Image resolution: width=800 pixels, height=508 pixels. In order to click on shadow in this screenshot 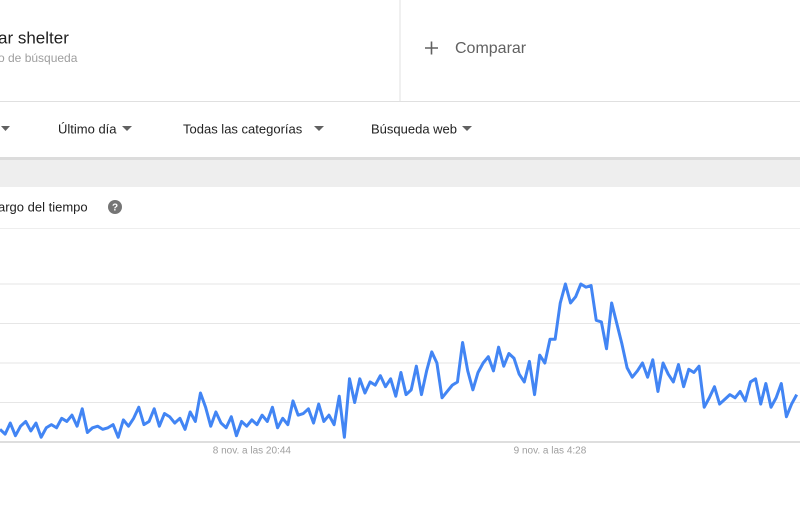, I will do `click(400, 158)`.